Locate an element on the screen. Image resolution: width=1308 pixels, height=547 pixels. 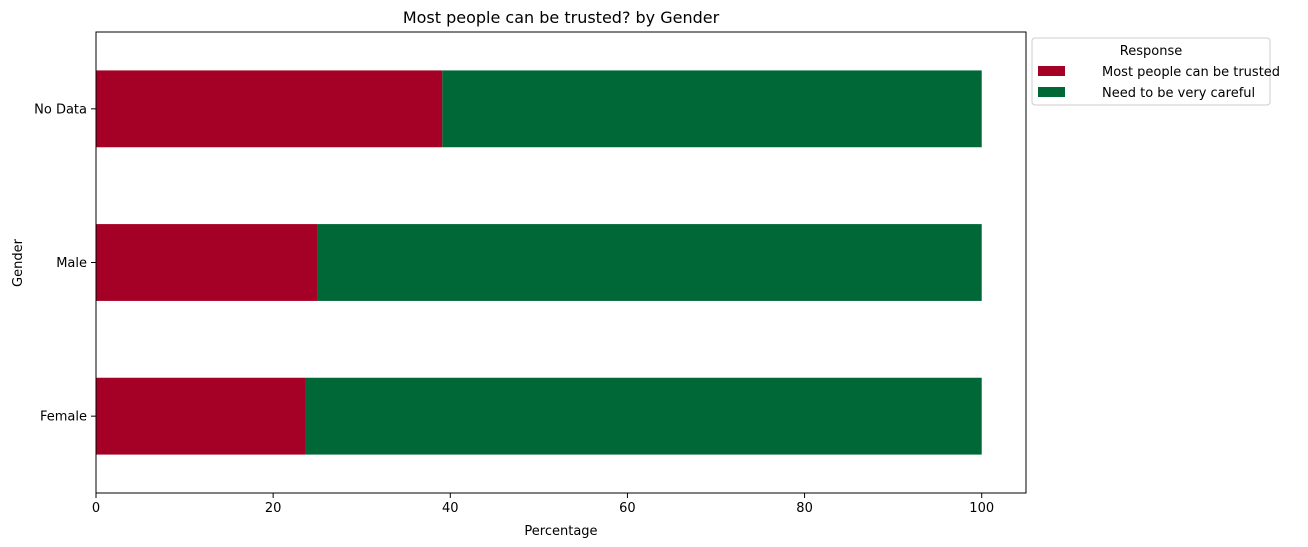
legend-box is located at coordinates (1151, 71).